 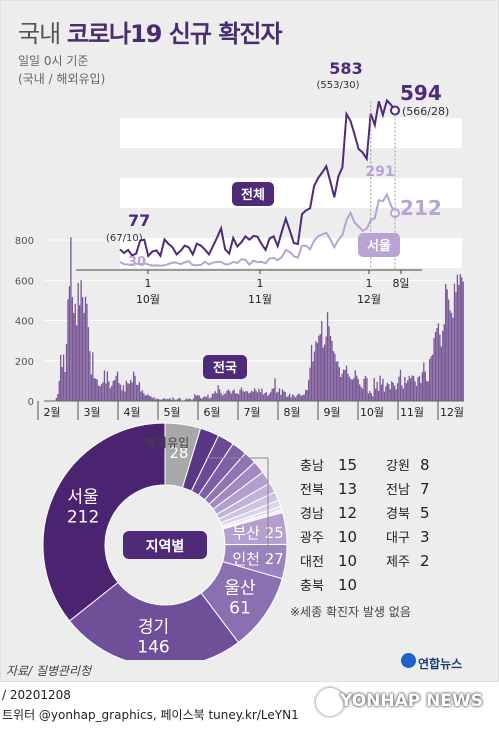 I want to click on legend-region: 충북, so click(x=312, y=586).